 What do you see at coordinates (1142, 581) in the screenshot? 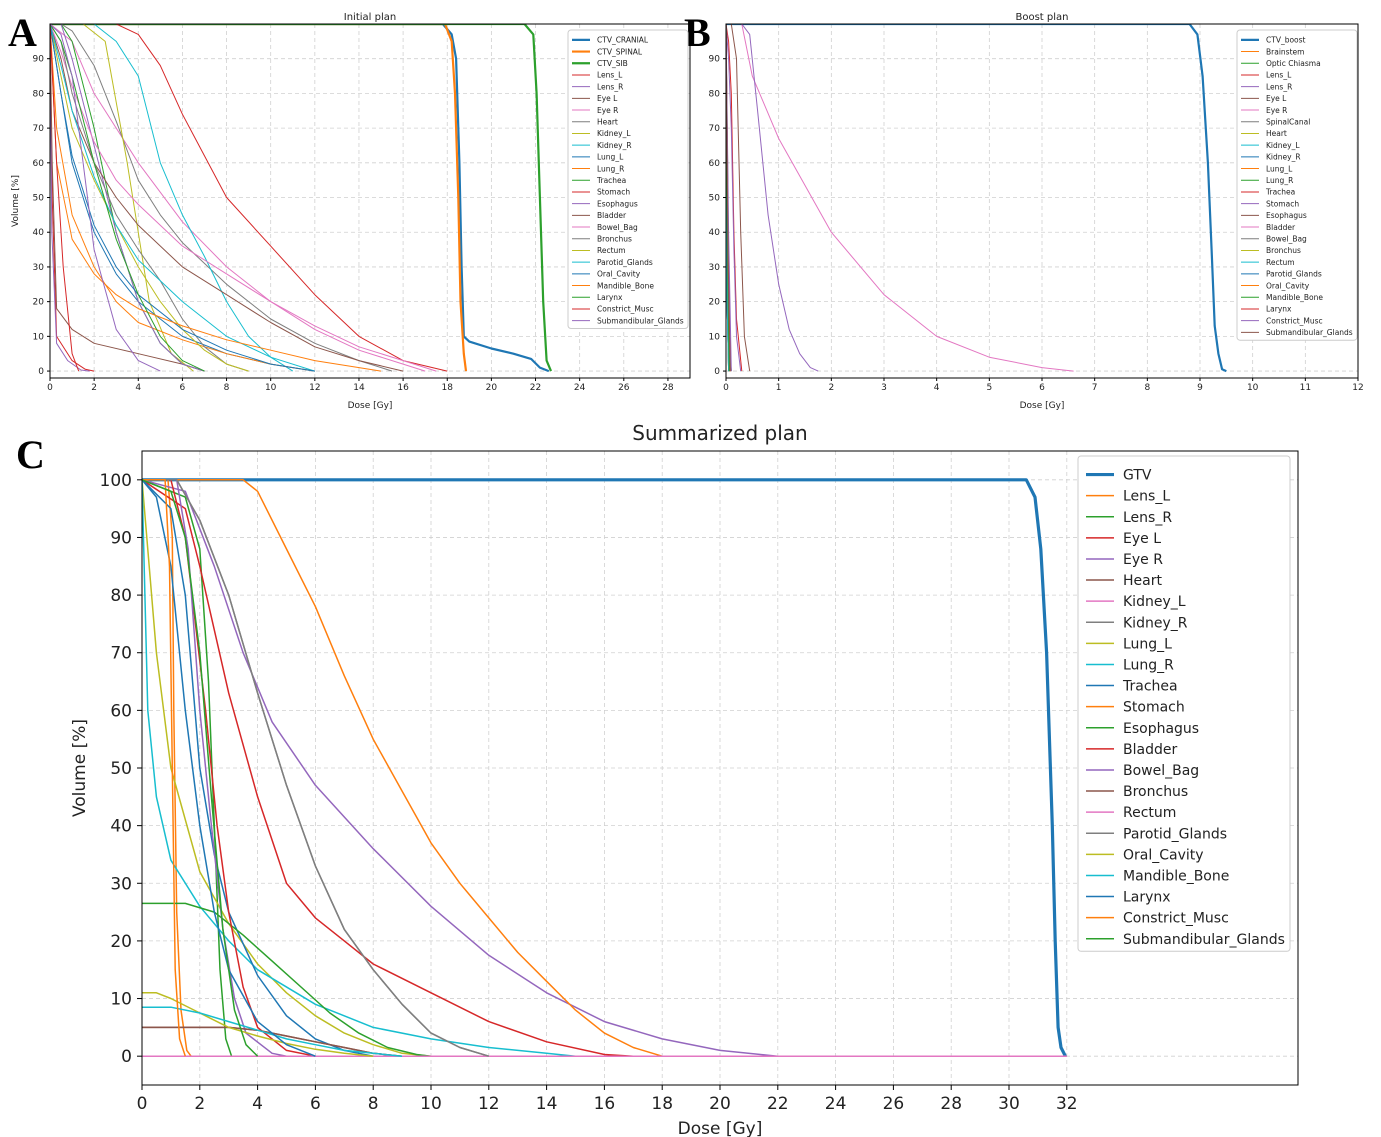
I see `summarized-plan-legend-label-heart: Heart` at bounding box center [1142, 581].